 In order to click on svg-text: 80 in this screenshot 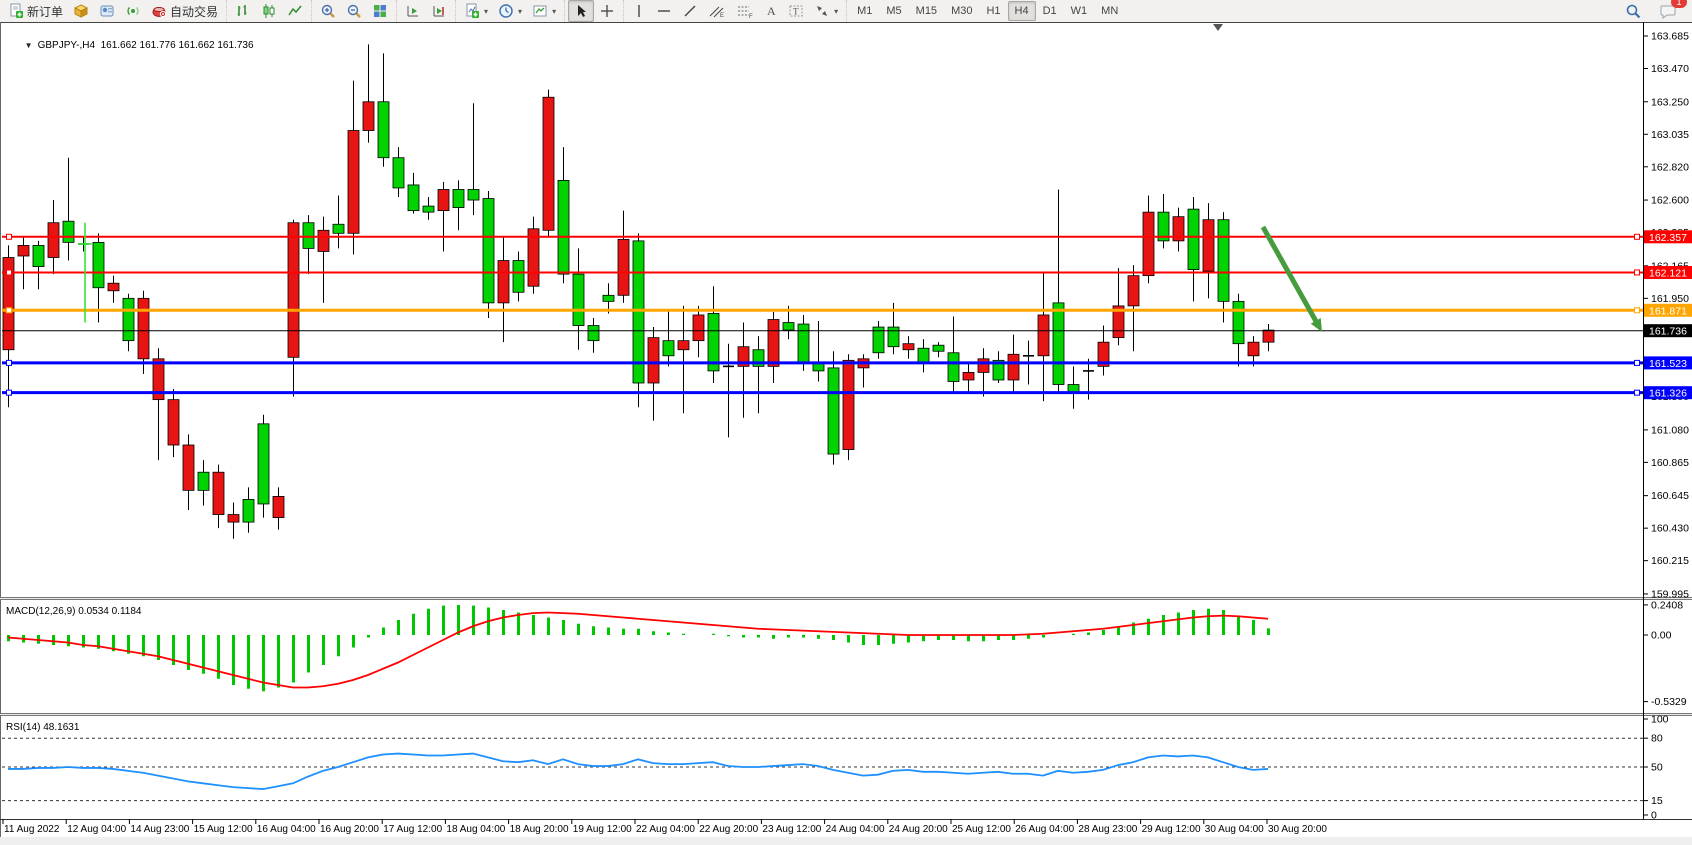, I will do `click(1657, 739)`.